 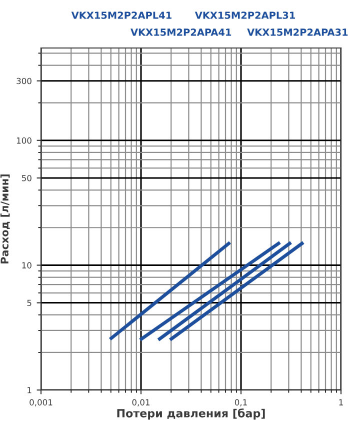 What do you see at coordinates (191, 414) in the screenshot?
I see `x-axis-title: Потери давления [бар]` at bounding box center [191, 414].